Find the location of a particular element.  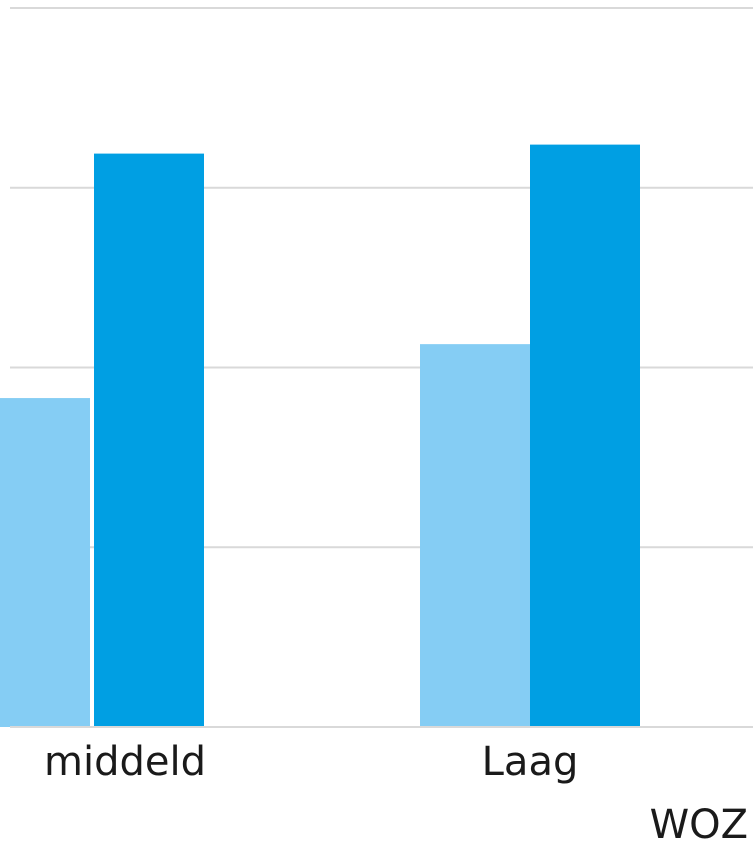

x-tick-label-laag: Laag is located at coordinates (530, 762).